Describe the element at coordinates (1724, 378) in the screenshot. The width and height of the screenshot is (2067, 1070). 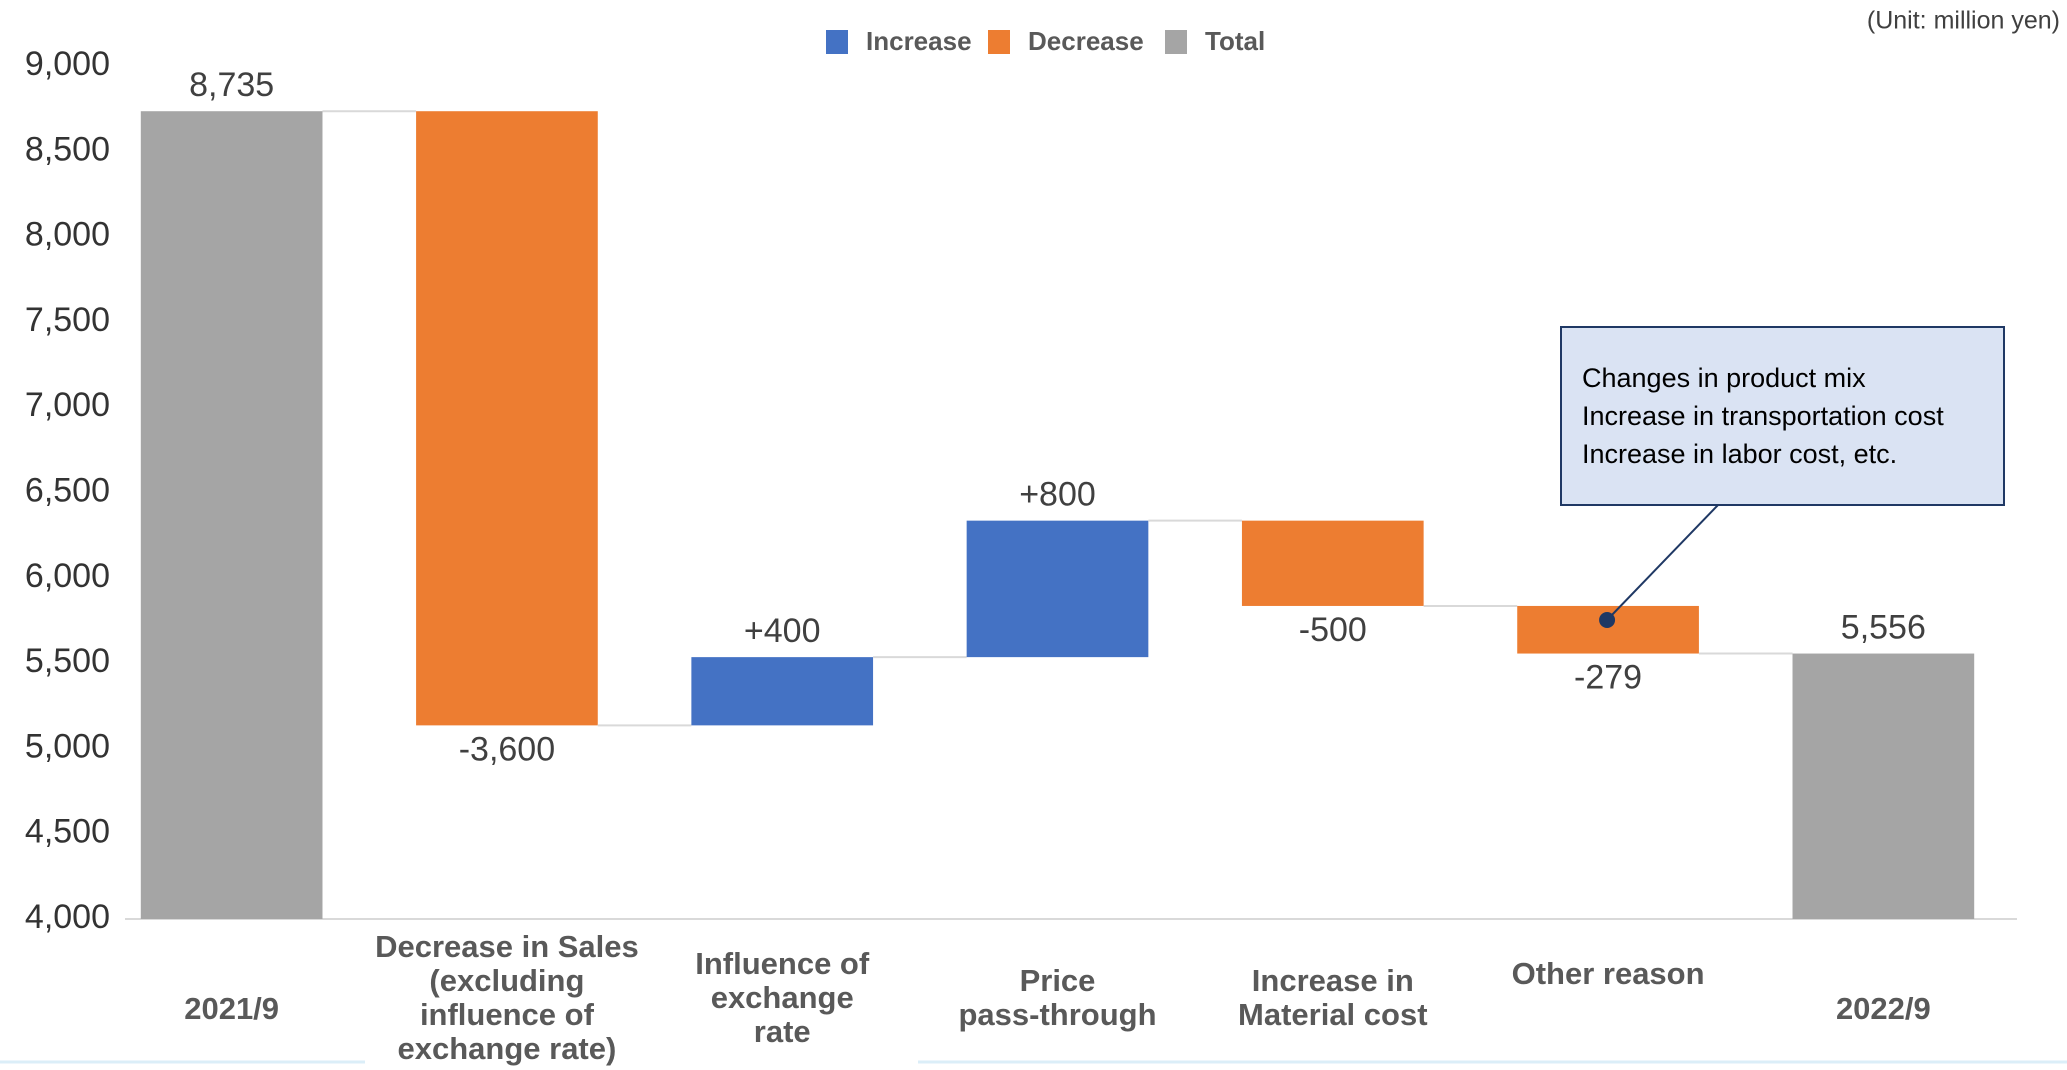
I see `annotation-text: Changes in product mix` at that location.